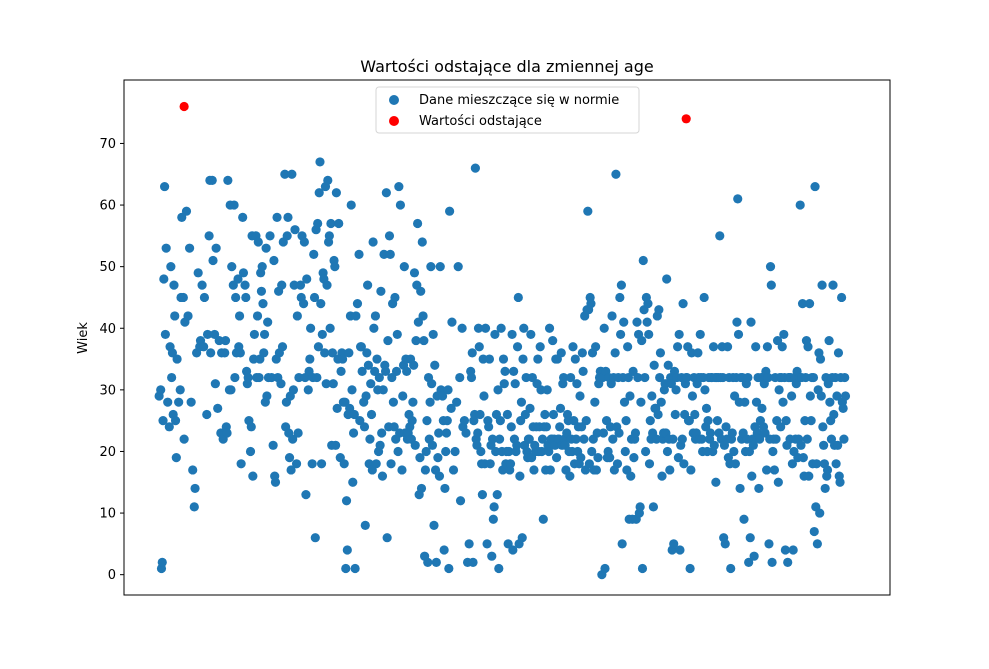  I want to click on y-tick-label: 20, so click(107, 452).